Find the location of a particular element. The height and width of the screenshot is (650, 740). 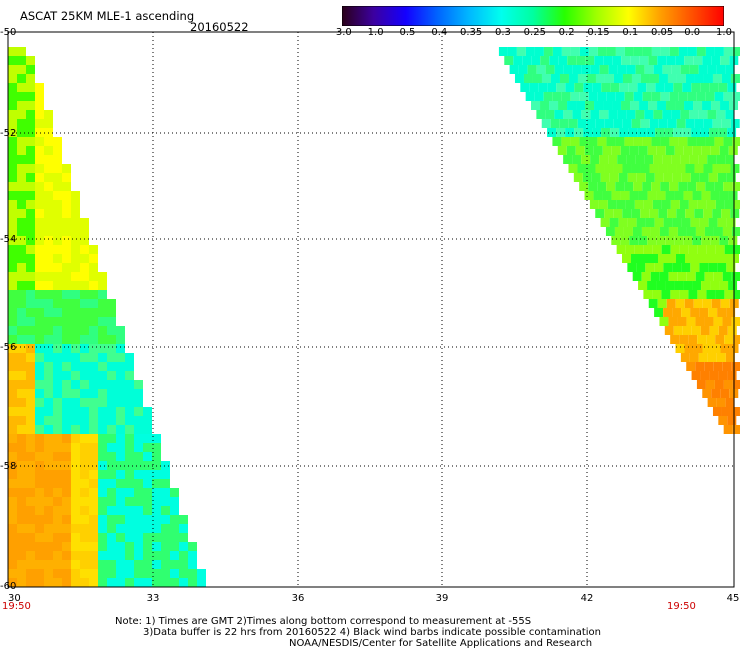

colorbar-swatches is located at coordinates (533, 16).